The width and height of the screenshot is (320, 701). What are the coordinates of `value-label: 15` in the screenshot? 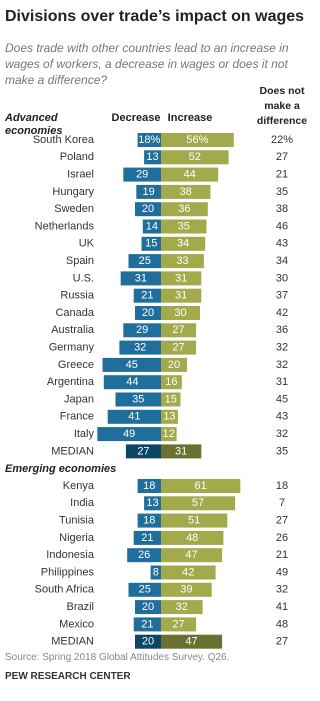 It's located at (171, 399).